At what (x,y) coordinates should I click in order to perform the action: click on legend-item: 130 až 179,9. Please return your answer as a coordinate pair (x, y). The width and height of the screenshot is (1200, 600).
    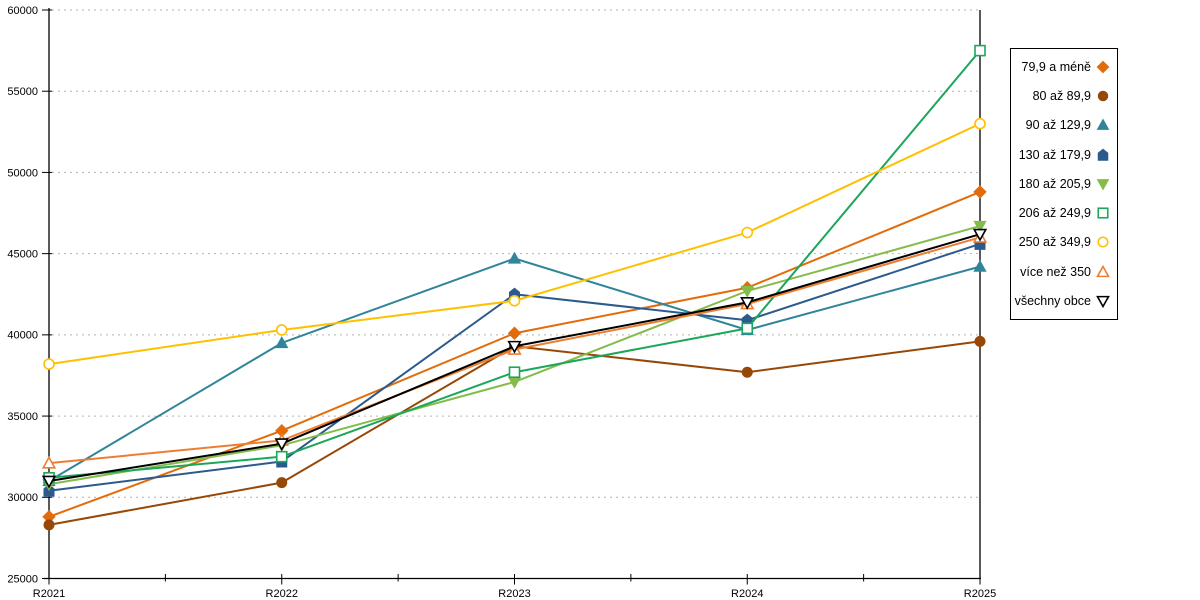
    Looking at the image, I should click on (1062, 154).